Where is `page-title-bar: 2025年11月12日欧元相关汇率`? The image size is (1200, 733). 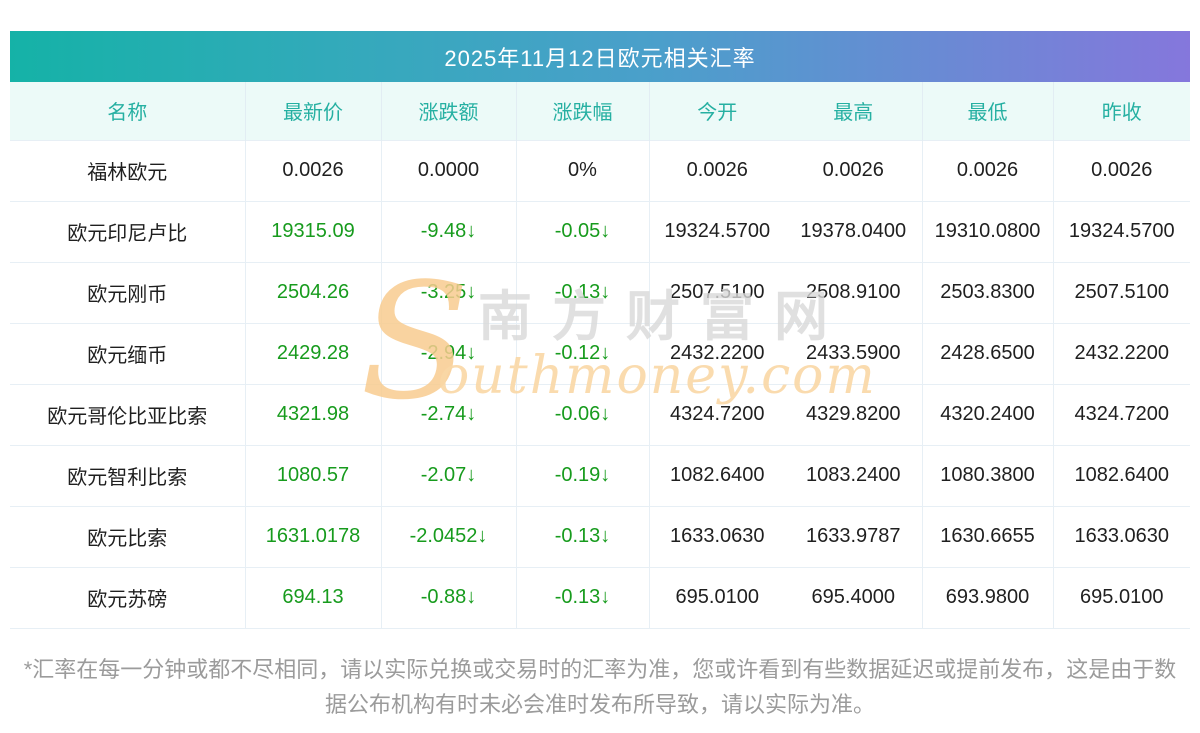 page-title-bar: 2025年11月12日欧元相关汇率 is located at coordinates (600, 56).